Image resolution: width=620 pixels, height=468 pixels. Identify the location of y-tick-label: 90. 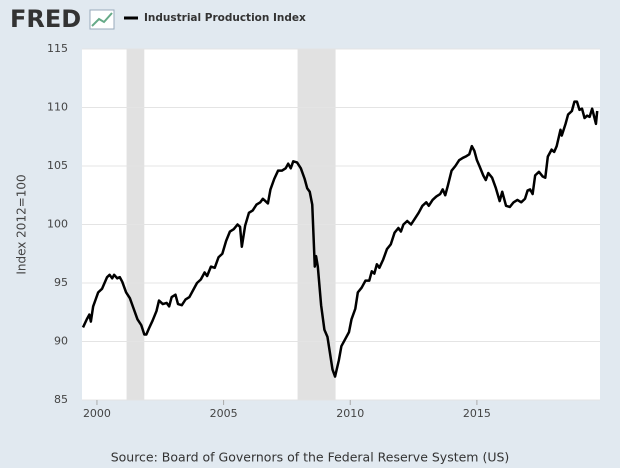
(61, 341).